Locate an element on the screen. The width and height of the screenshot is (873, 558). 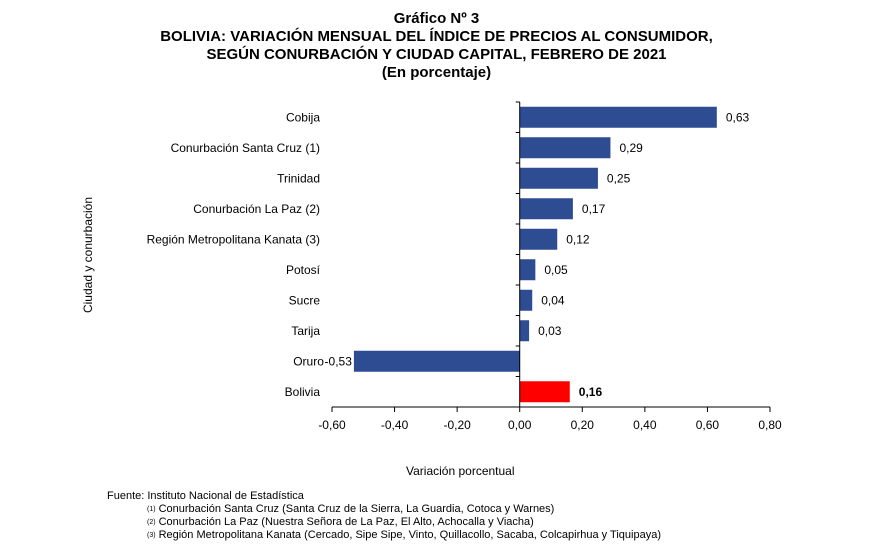
x-tick-label-2: -0,20 is located at coordinates (457, 425).